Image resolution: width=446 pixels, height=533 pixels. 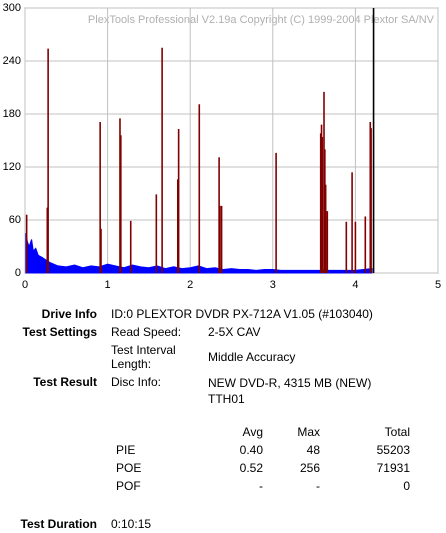 What do you see at coordinates (18, 273) in the screenshot?
I see `y-tick-label: 0` at bounding box center [18, 273].